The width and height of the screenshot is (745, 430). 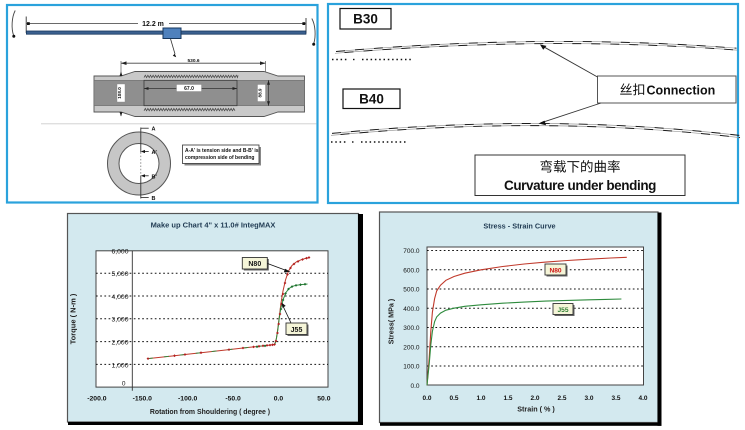 I want to click on svg-text: Torque ( N-m ), so click(x=73, y=318).